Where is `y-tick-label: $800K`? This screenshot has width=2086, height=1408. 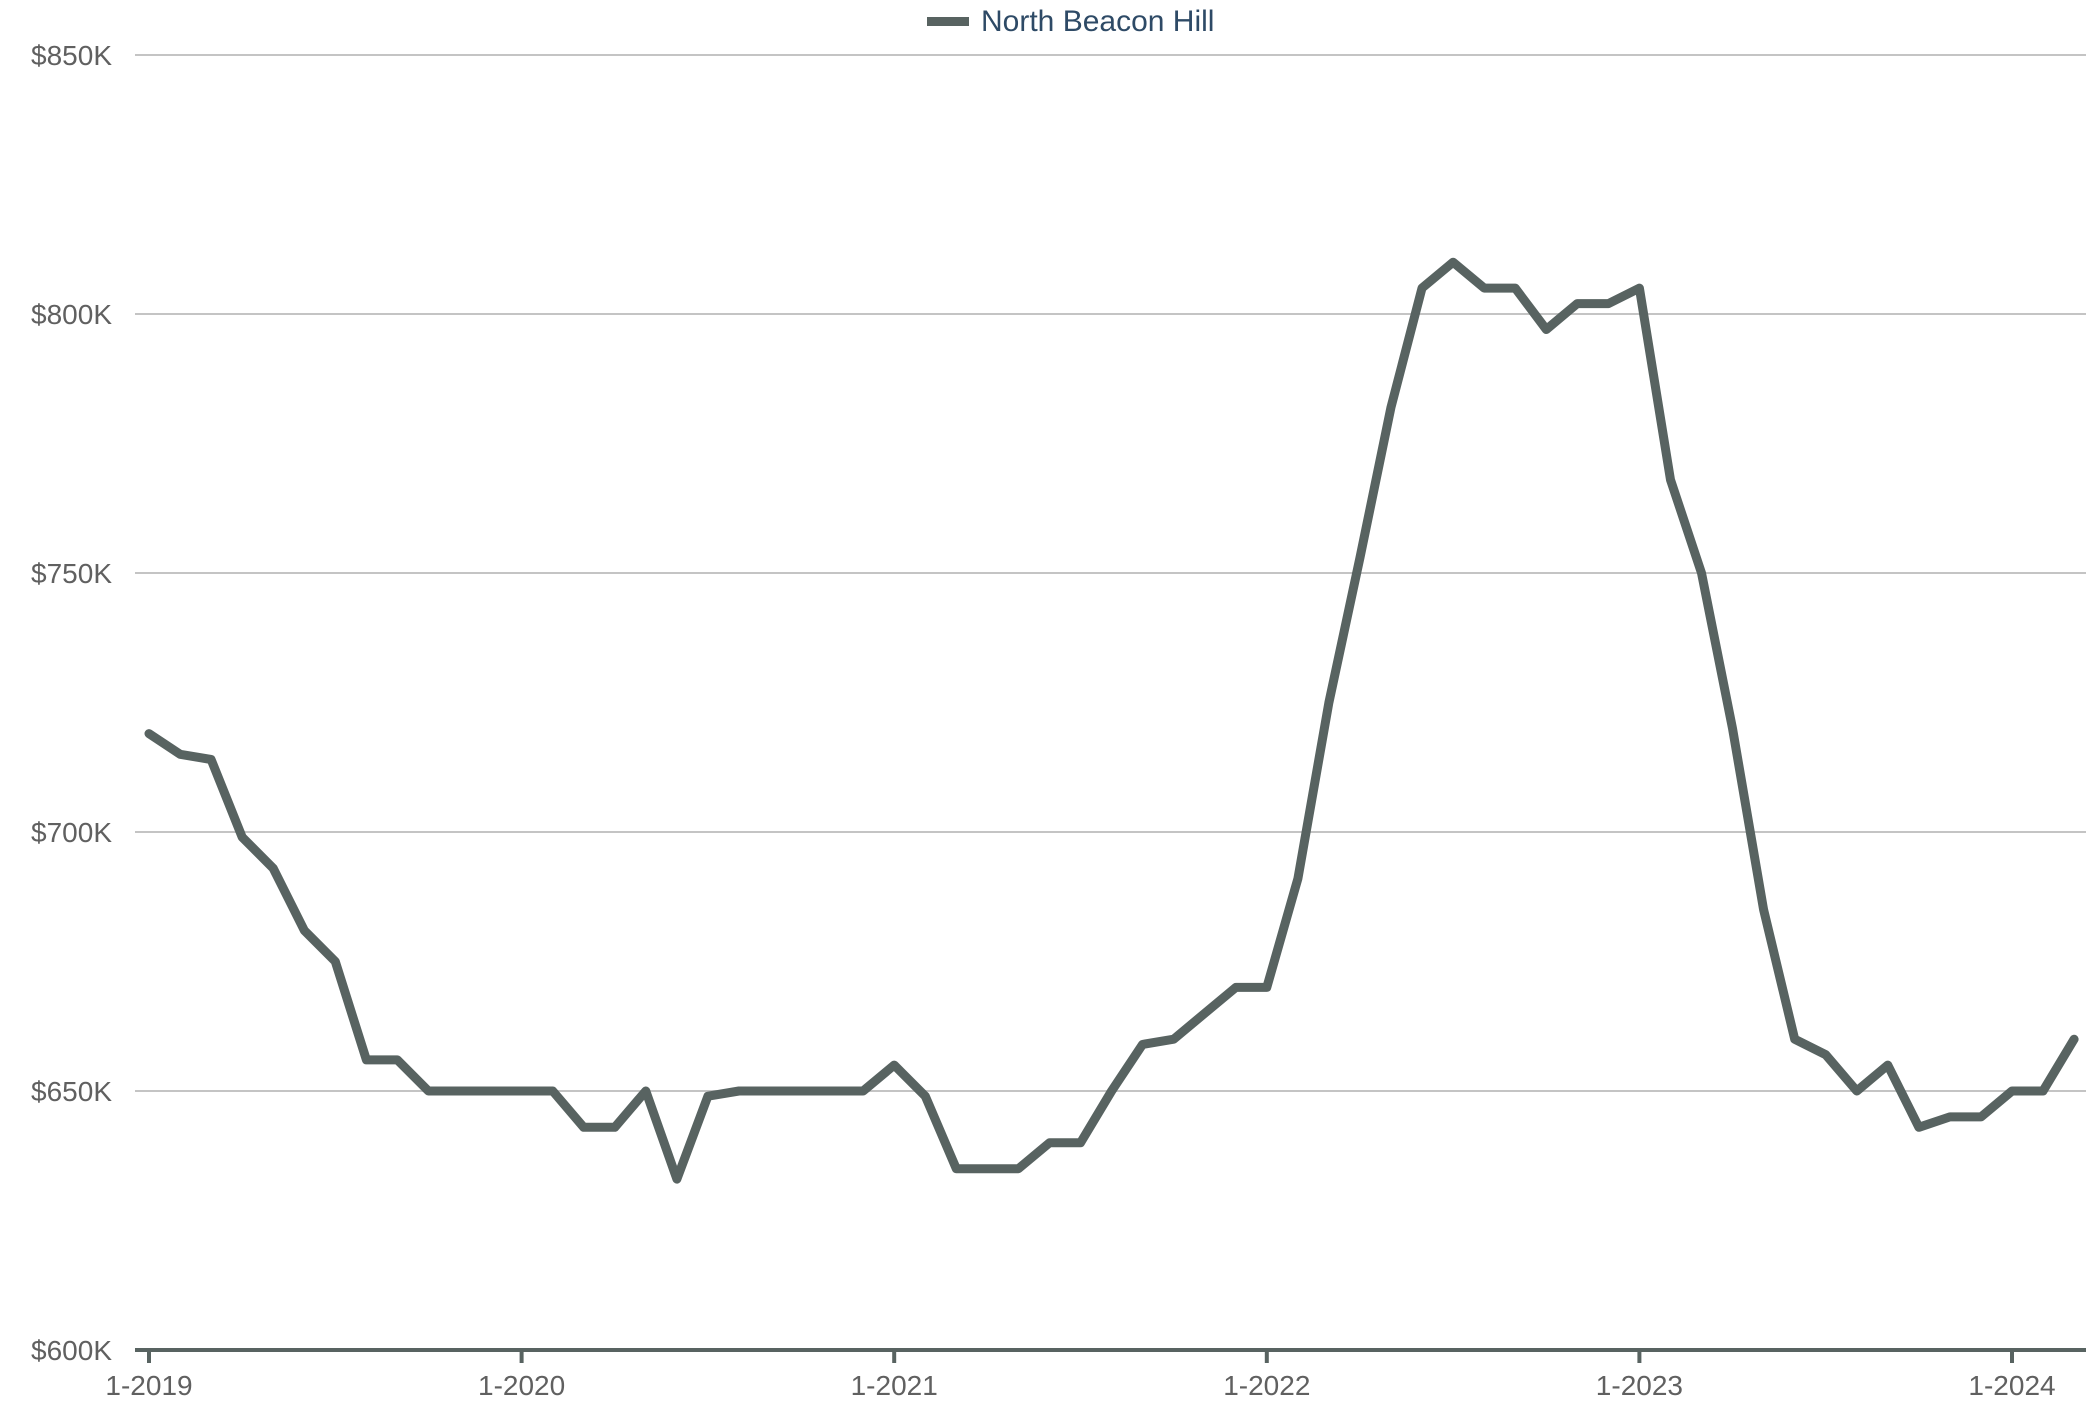 y-tick-label: $800K is located at coordinates (71, 314).